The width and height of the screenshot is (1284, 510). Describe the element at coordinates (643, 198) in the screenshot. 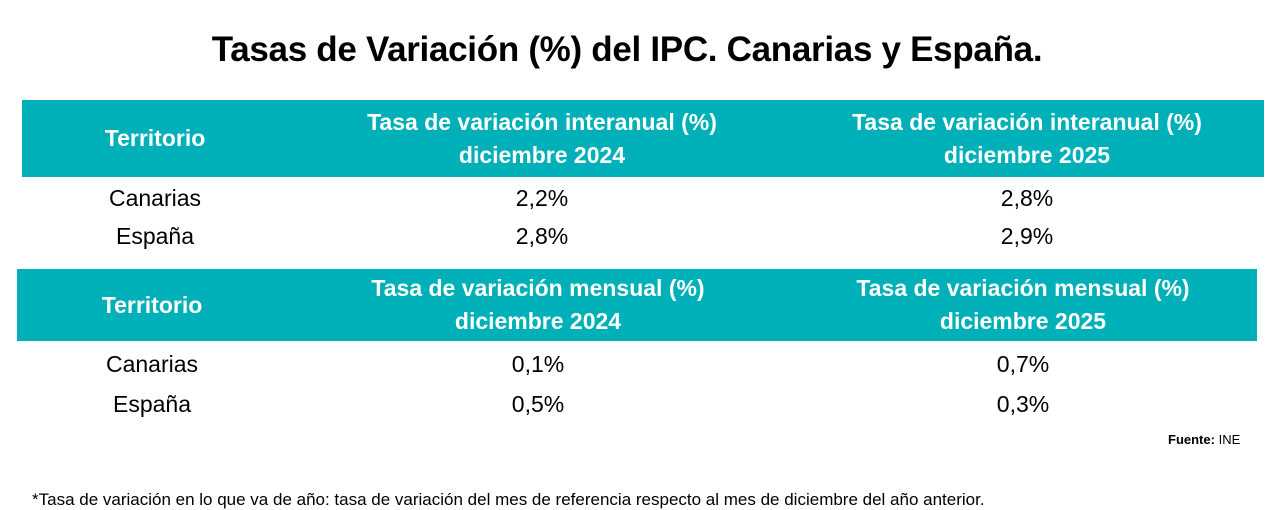

I see `table-row: Canarias 2,2% 2,8%` at that location.